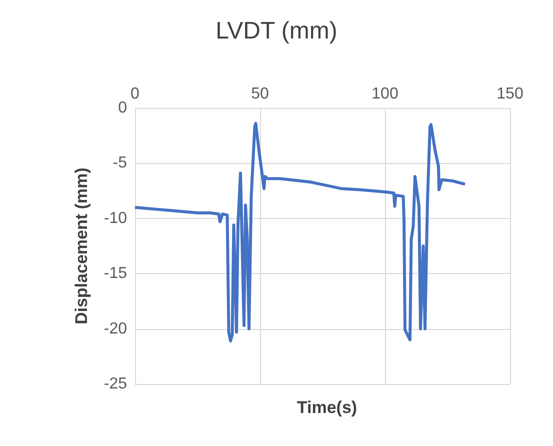  What do you see at coordinates (277, 31) in the screenshot?
I see `chart-title: LVDT (mm)` at bounding box center [277, 31].